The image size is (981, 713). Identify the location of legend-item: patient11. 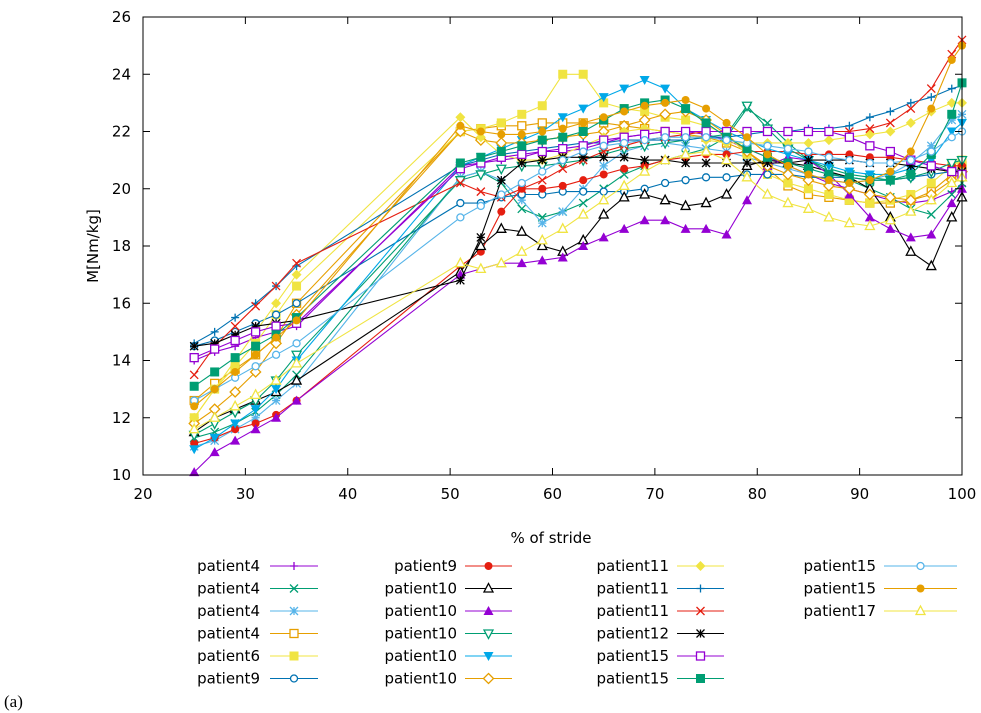
(660, 611).